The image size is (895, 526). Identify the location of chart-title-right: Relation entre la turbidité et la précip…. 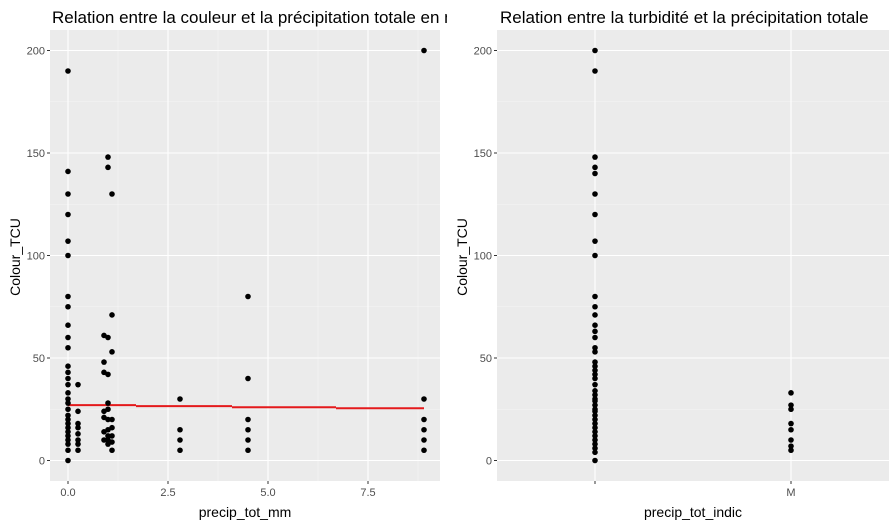
(684, 17).